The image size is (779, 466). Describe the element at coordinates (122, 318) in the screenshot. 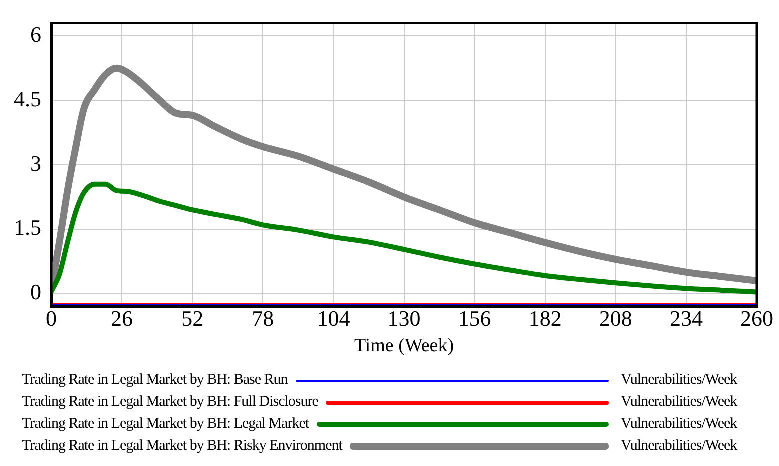

I see `x-tick-label: 26` at that location.